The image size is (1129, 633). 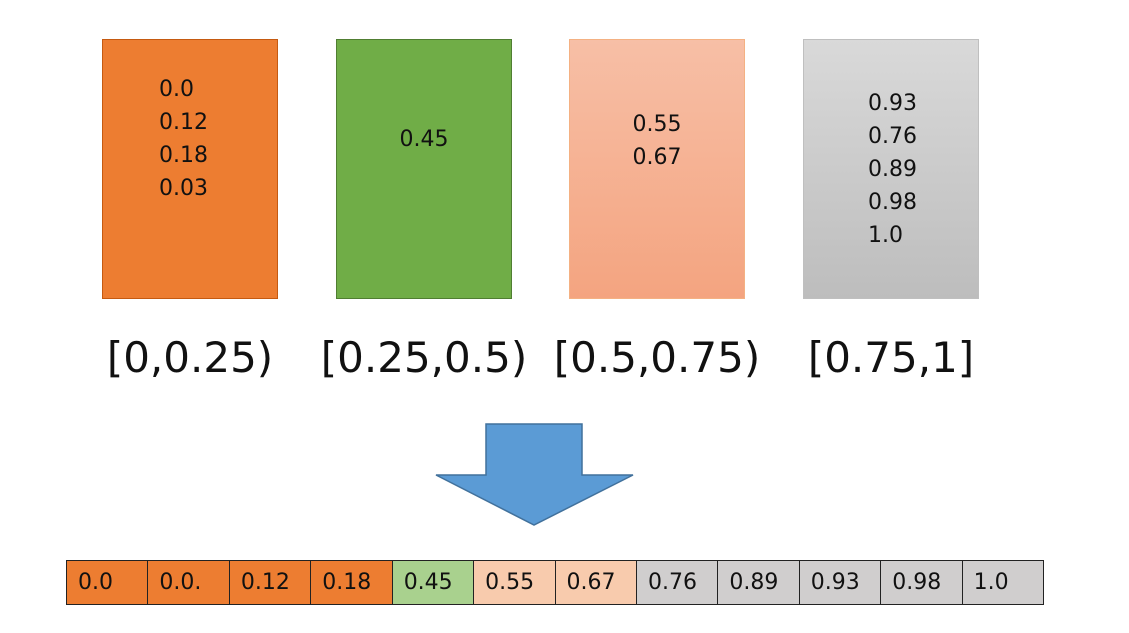 I want to click on bucket: 0.45, so click(x=424, y=169).